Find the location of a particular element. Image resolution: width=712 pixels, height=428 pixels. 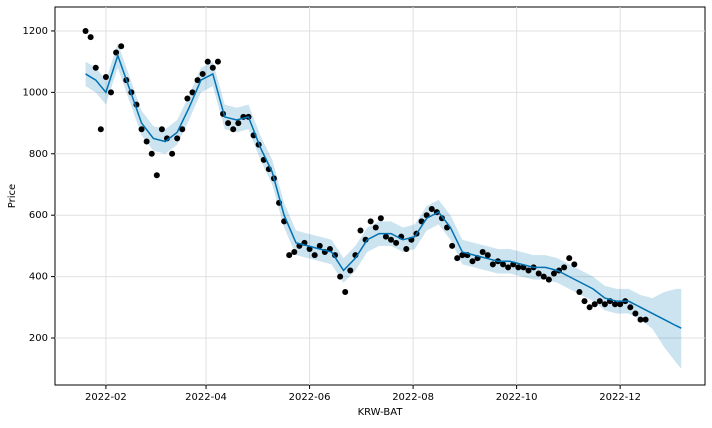

x-tick-label: 2022-06 is located at coordinates (310, 397).